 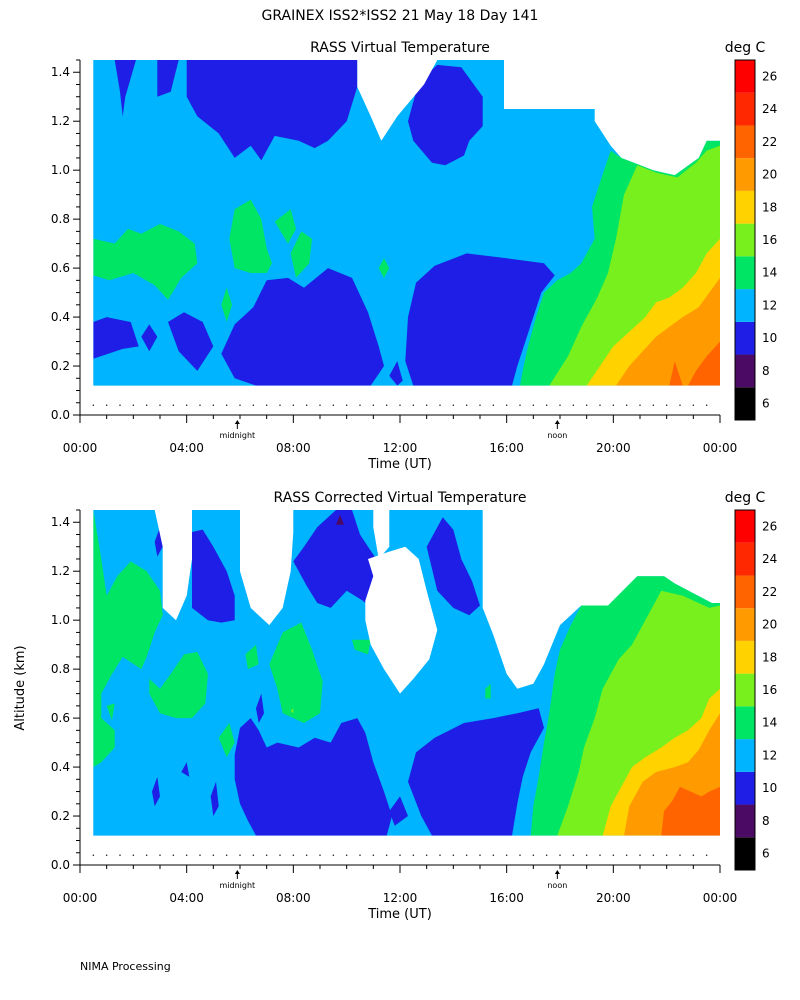 I want to click on midnight-label: midnight, so click(x=237, y=435).